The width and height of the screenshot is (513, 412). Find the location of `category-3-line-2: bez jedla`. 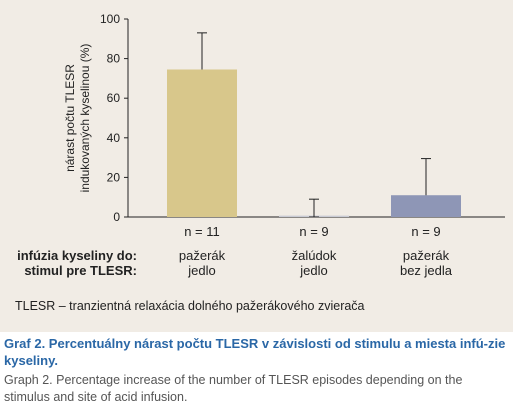

category-3-line-2: bez jedla is located at coordinates (426, 270).